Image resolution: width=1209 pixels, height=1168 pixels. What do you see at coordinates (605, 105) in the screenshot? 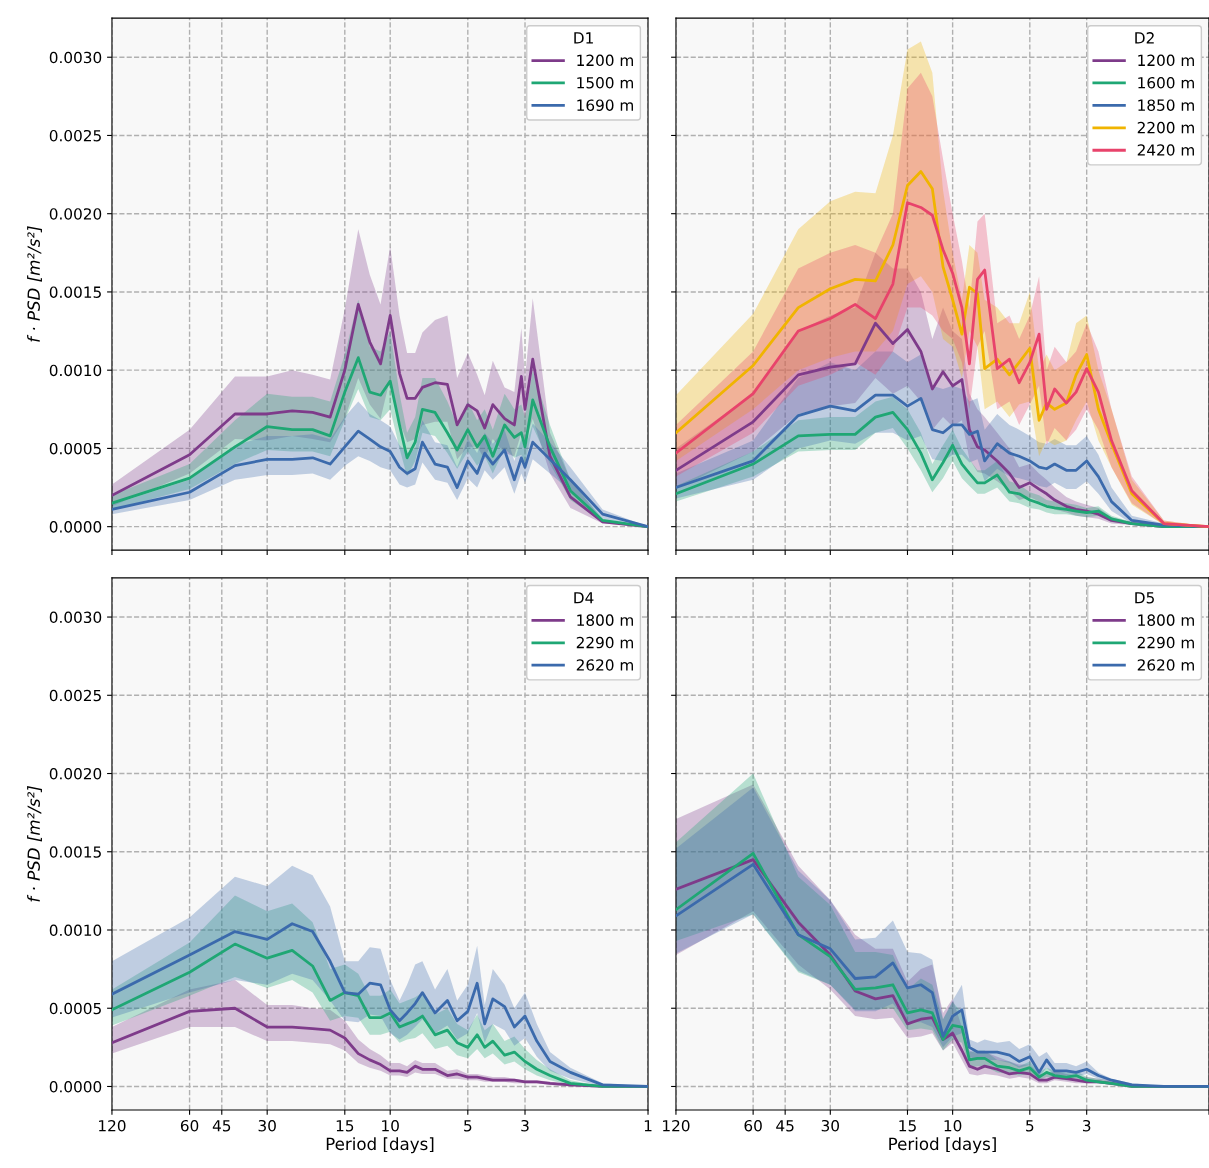
I see `legend-label: 1690 m` at bounding box center [605, 105].